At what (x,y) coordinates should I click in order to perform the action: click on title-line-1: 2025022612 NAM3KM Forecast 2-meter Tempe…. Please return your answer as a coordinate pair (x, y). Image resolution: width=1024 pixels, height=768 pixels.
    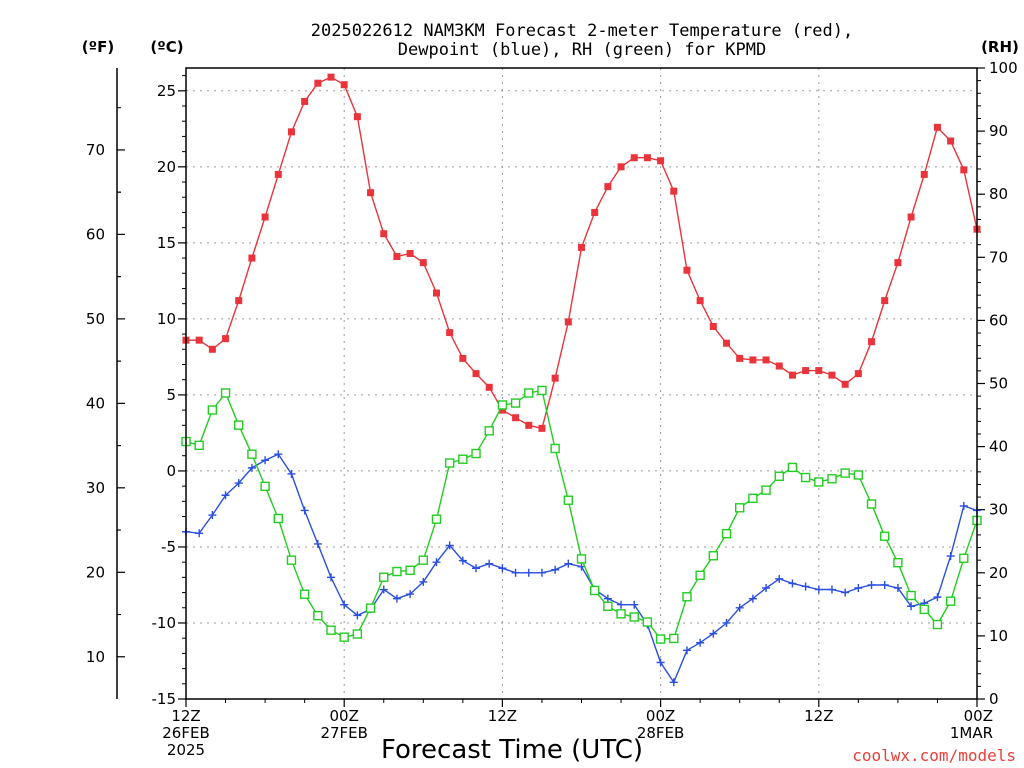
    Looking at the image, I should click on (582, 31).